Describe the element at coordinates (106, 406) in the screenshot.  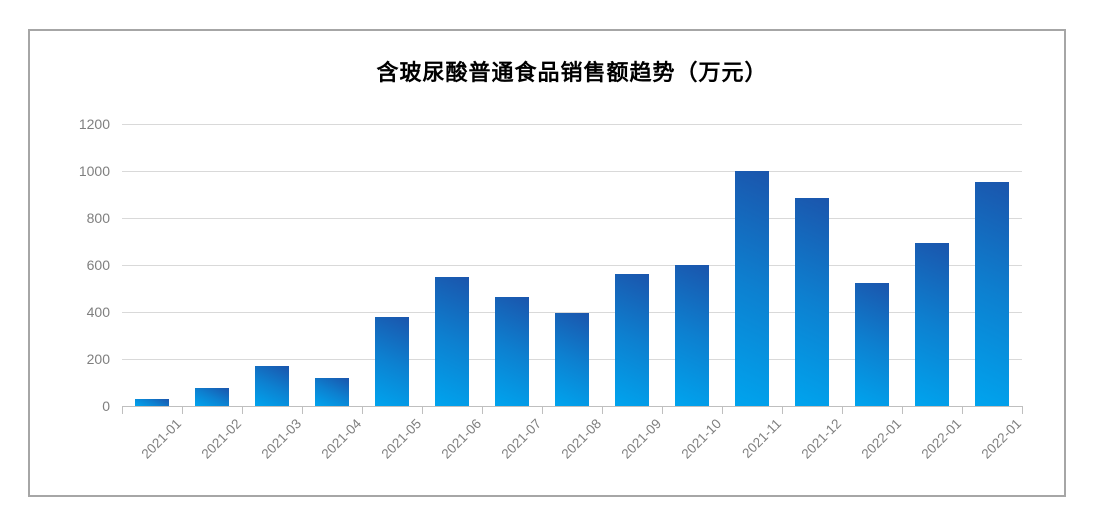
I see `y-axis-tick-label: 0` at that location.